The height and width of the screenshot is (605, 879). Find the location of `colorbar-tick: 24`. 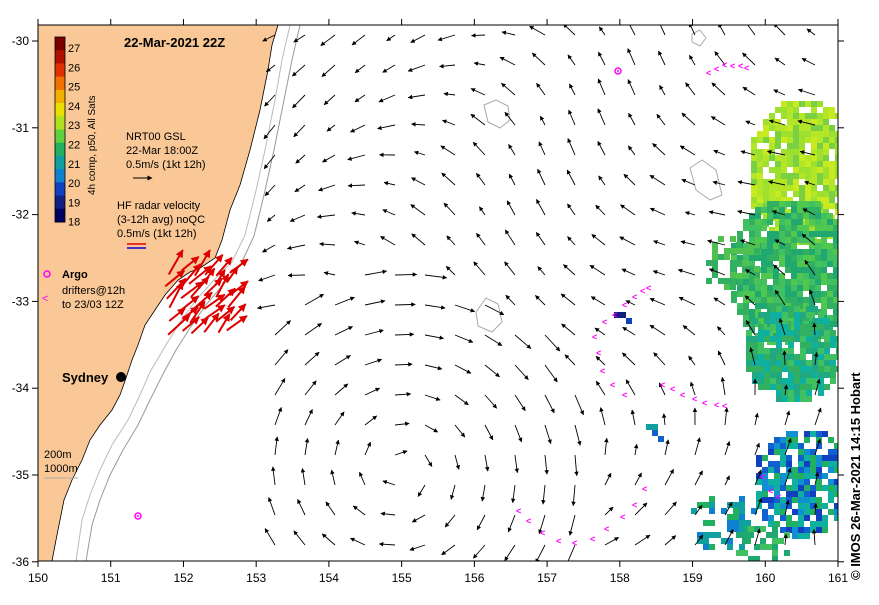

colorbar-tick: 24 is located at coordinates (74, 107).